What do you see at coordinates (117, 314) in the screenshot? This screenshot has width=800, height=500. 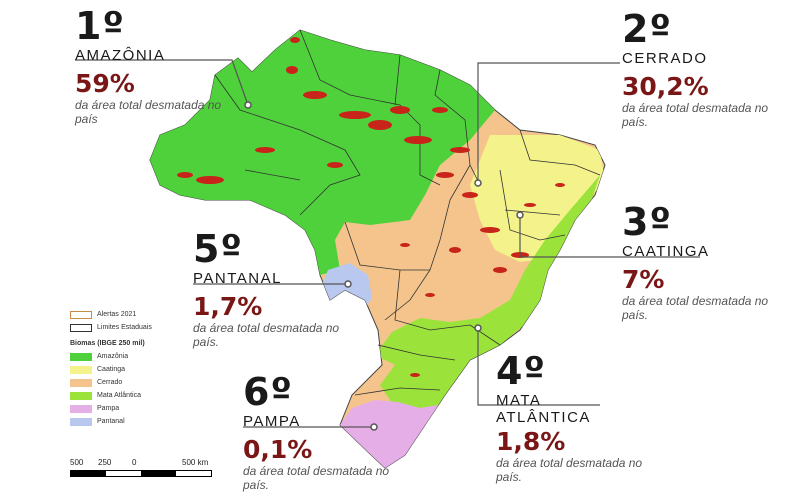 I see `legend-label: Alertas 2021` at bounding box center [117, 314].